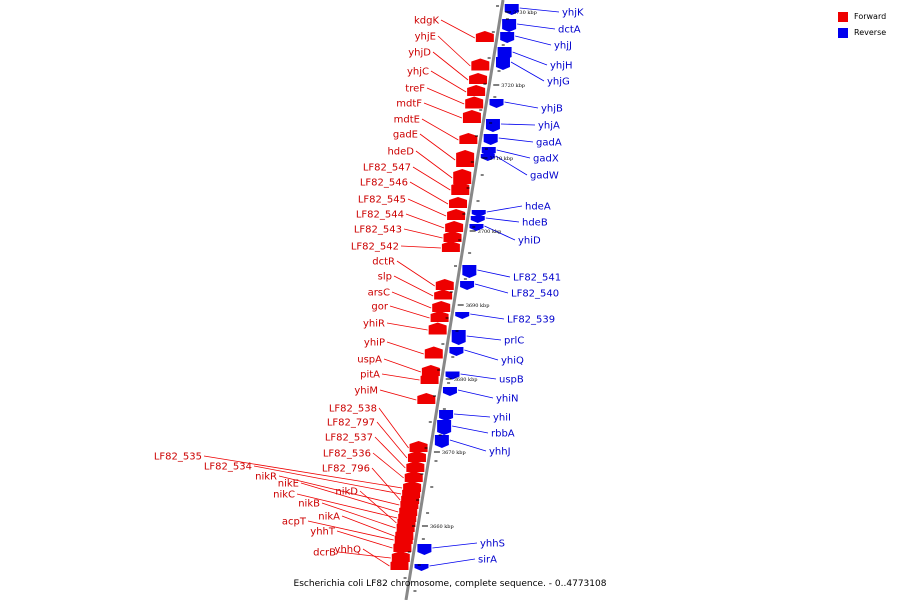  What do you see at coordinates (531, 320) in the screenshot?
I see `reverse-gene-label: LF82_539` at bounding box center [531, 320].